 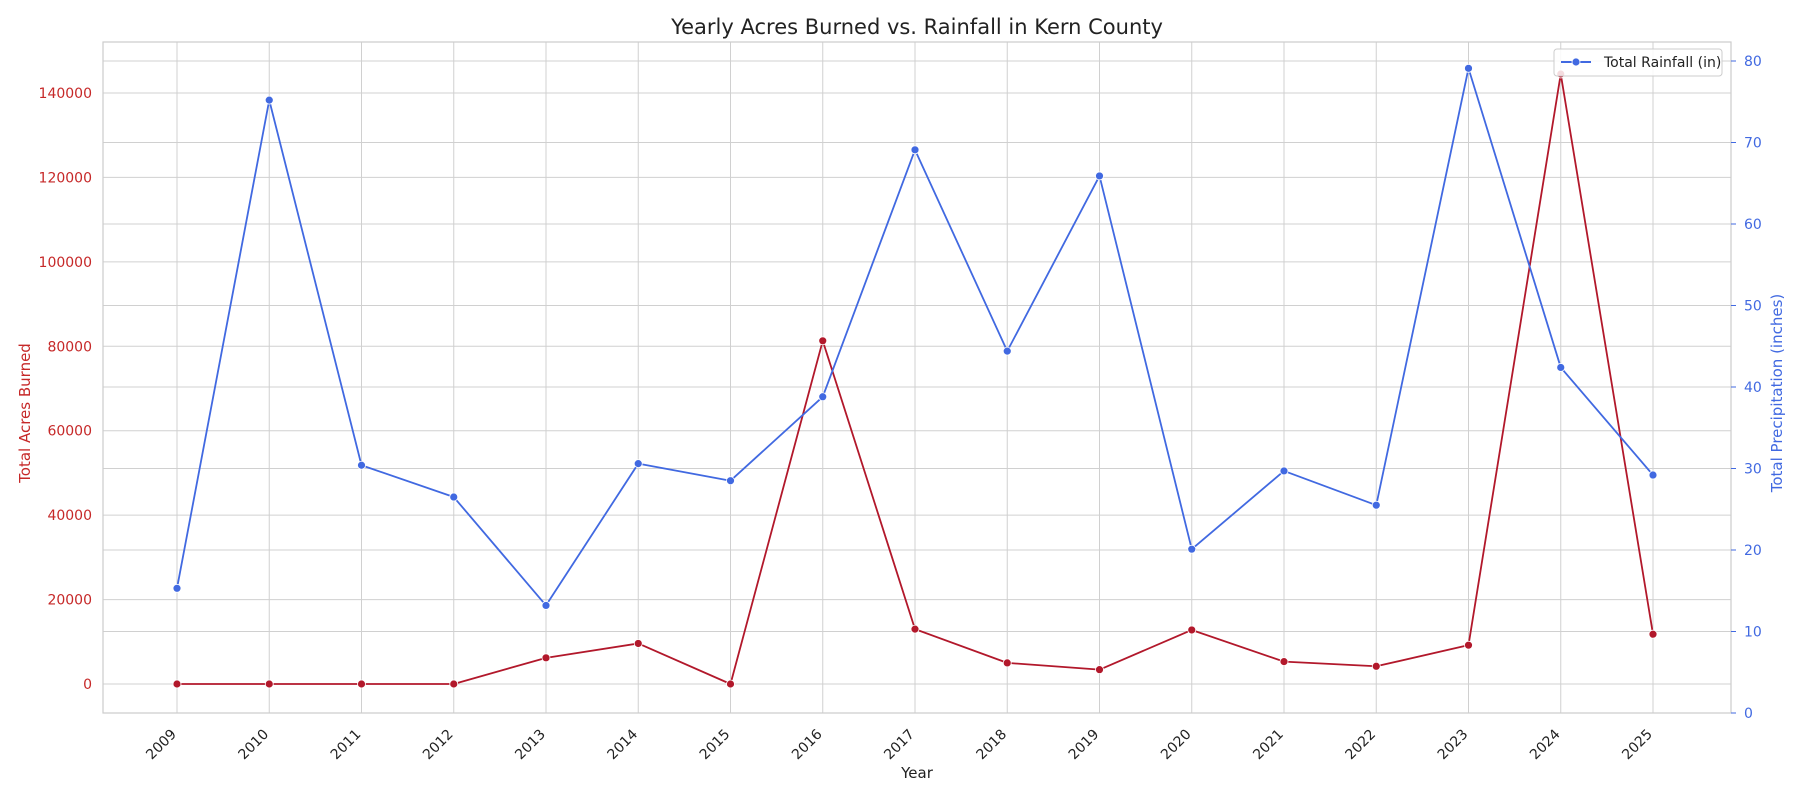 What do you see at coordinates (1084, 745) in the screenshot?
I see `x-tick-label: 2019` at bounding box center [1084, 745].